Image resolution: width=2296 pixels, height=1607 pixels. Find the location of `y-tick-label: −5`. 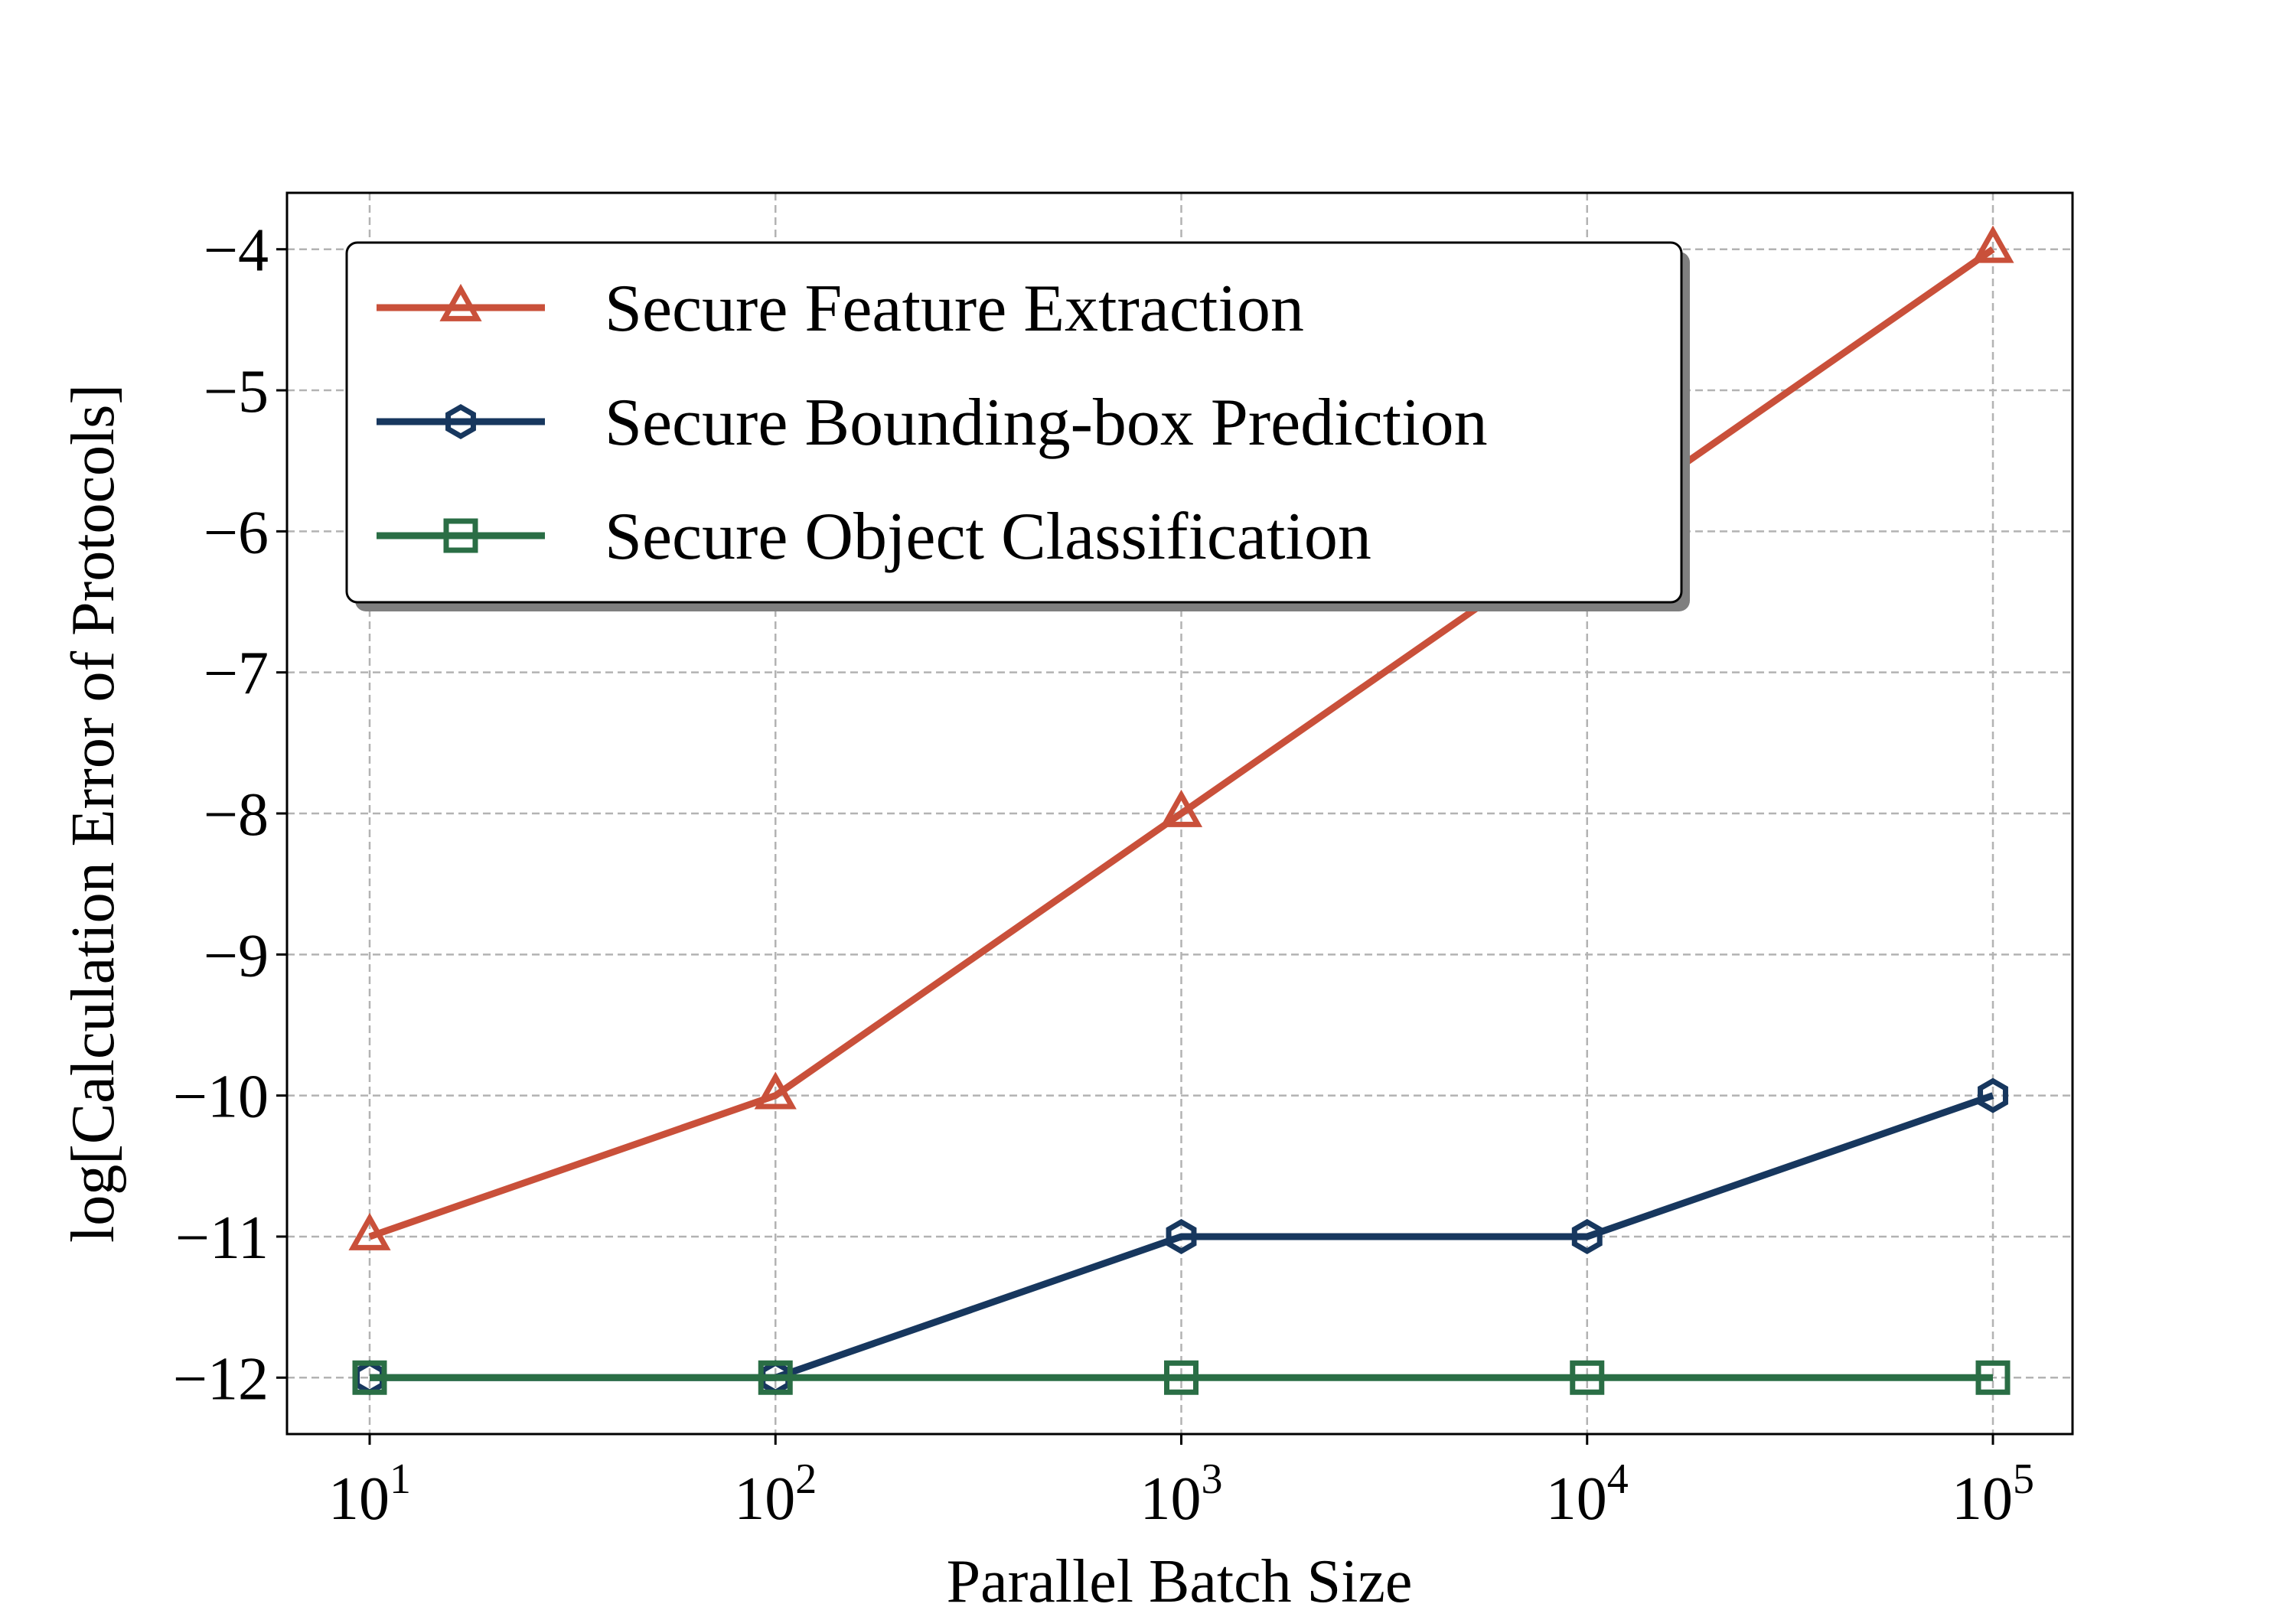

y-tick-label: −5 is located at coordinates (236, 391).